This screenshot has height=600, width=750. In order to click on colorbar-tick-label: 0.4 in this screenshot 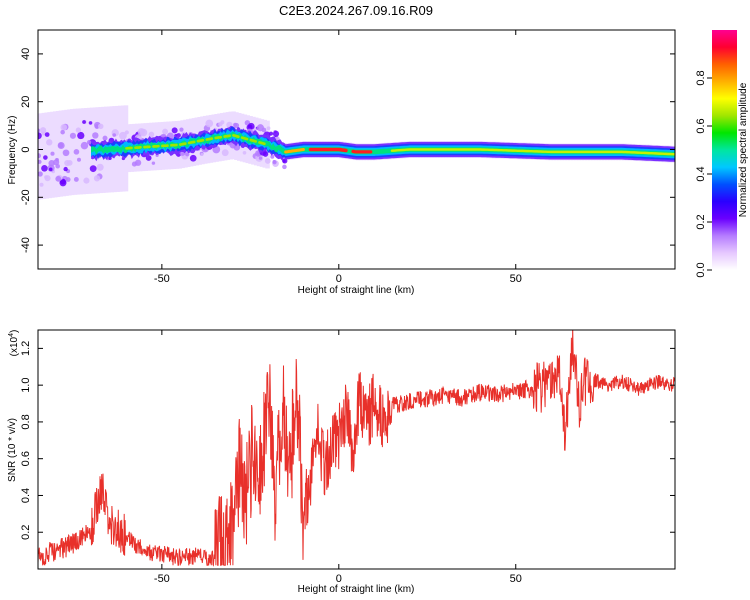, I will do `click(701, 173)`.